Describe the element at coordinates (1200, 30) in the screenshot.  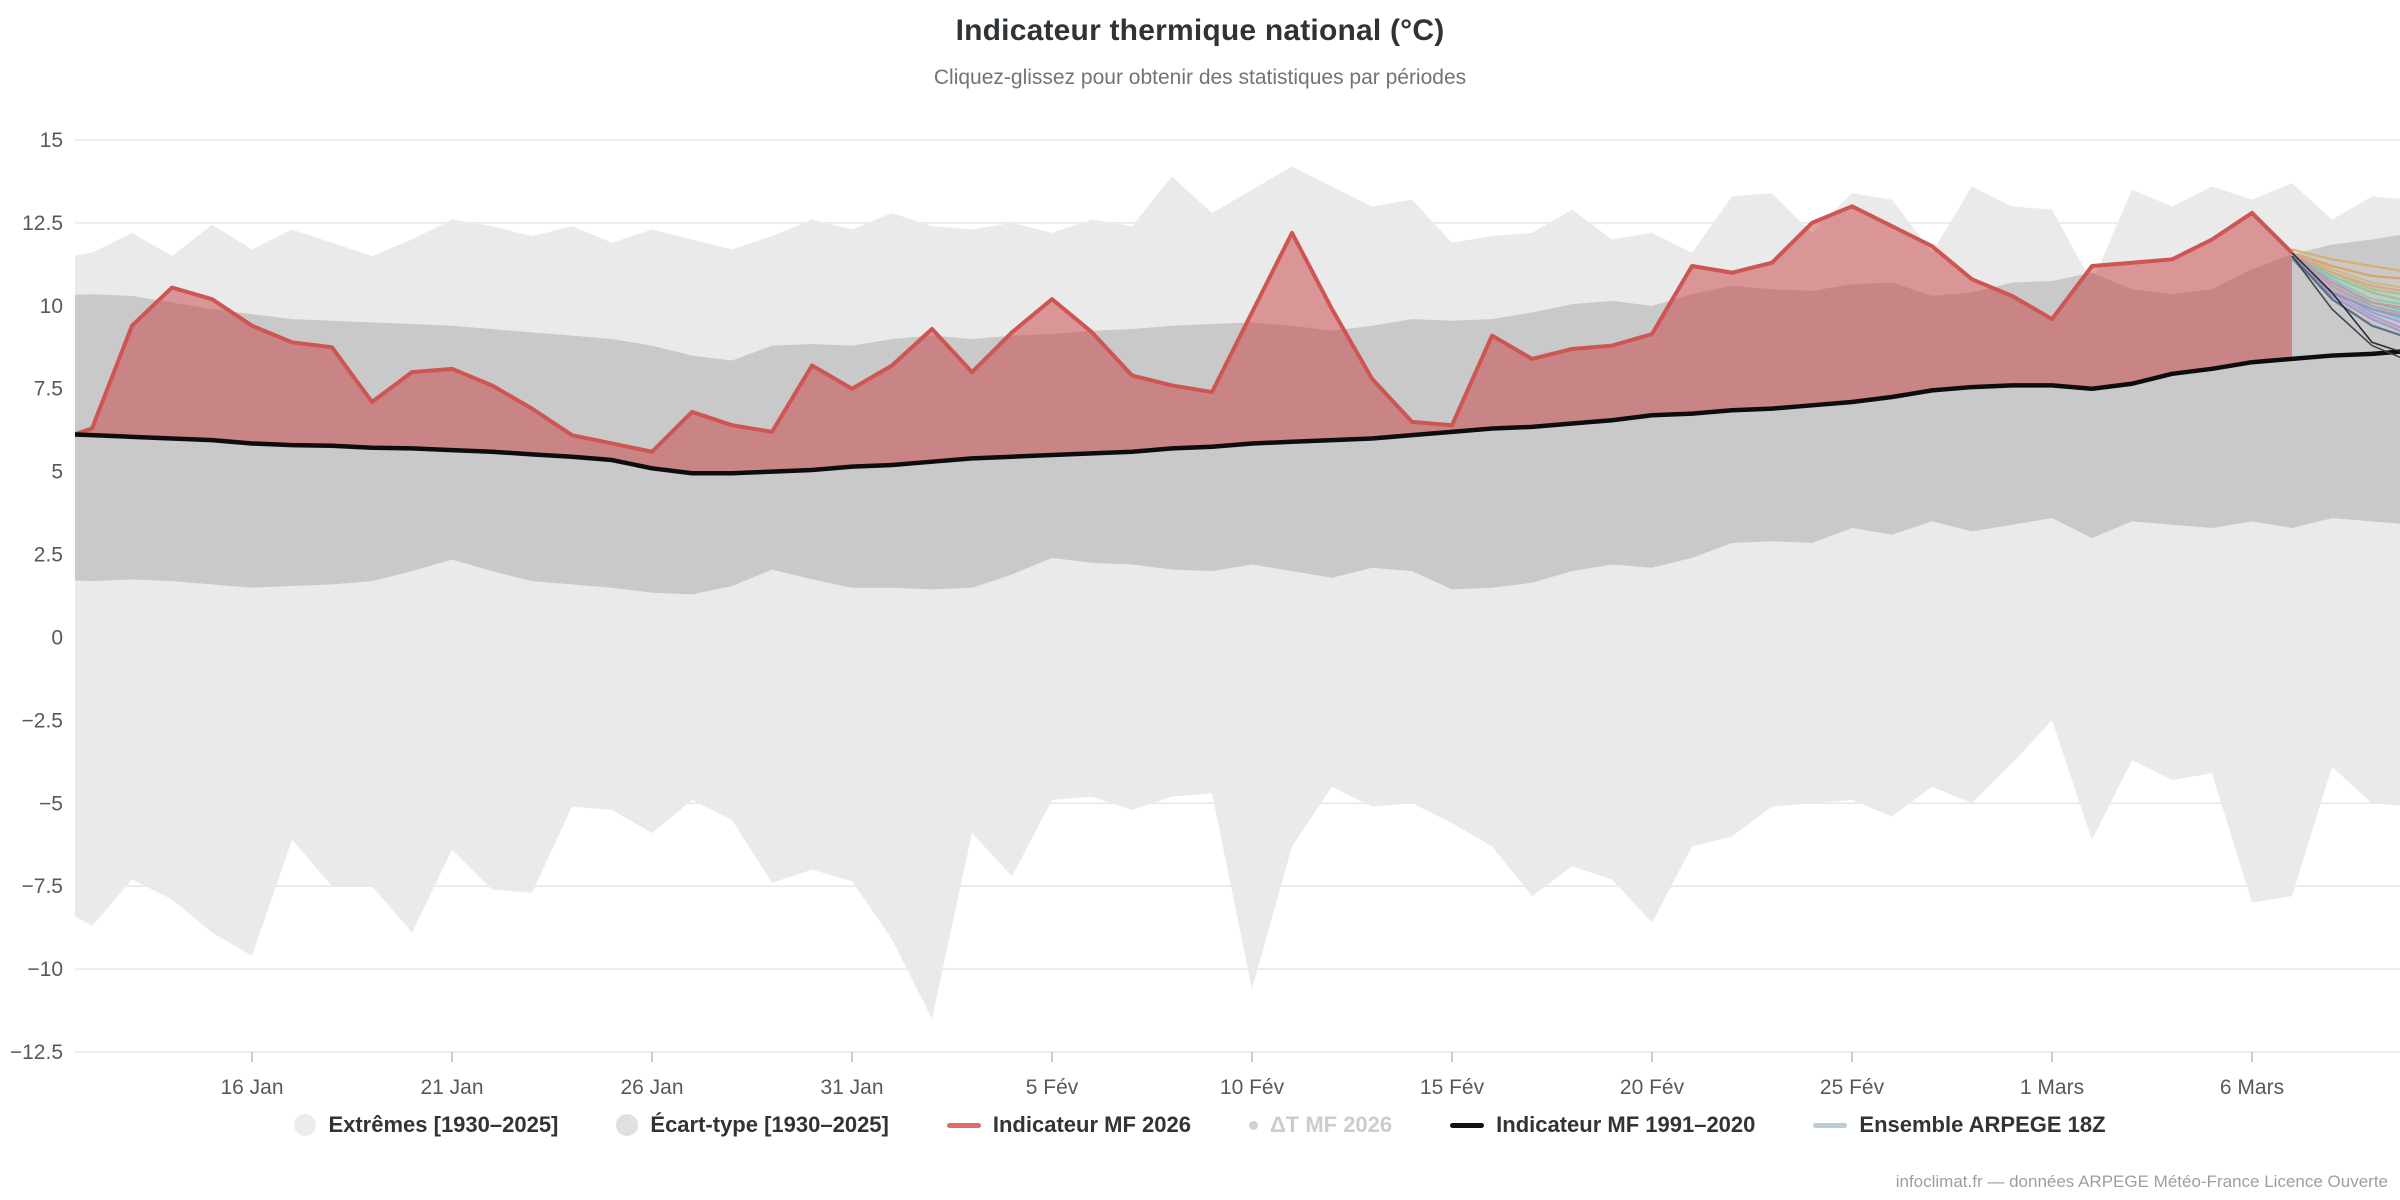
I see `chart-title: Indicateur thermique national (°C)` at that location.